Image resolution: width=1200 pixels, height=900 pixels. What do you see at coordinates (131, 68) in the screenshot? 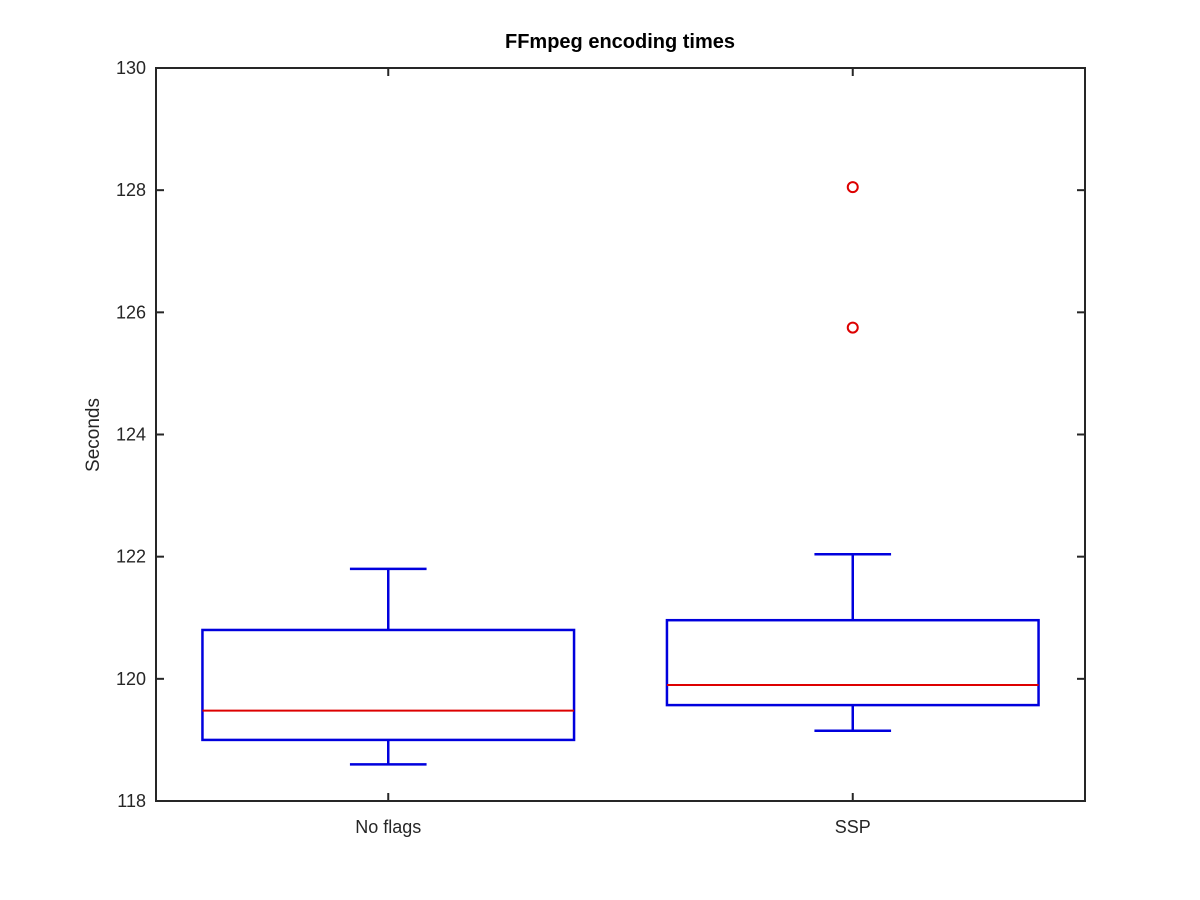
I see `y-tick-label: 130` at bounding box center [131, 68].